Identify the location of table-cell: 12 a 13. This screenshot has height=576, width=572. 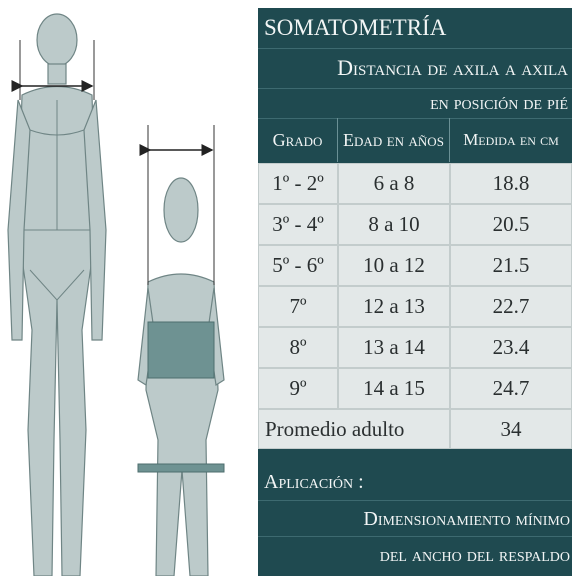
(394, 306).